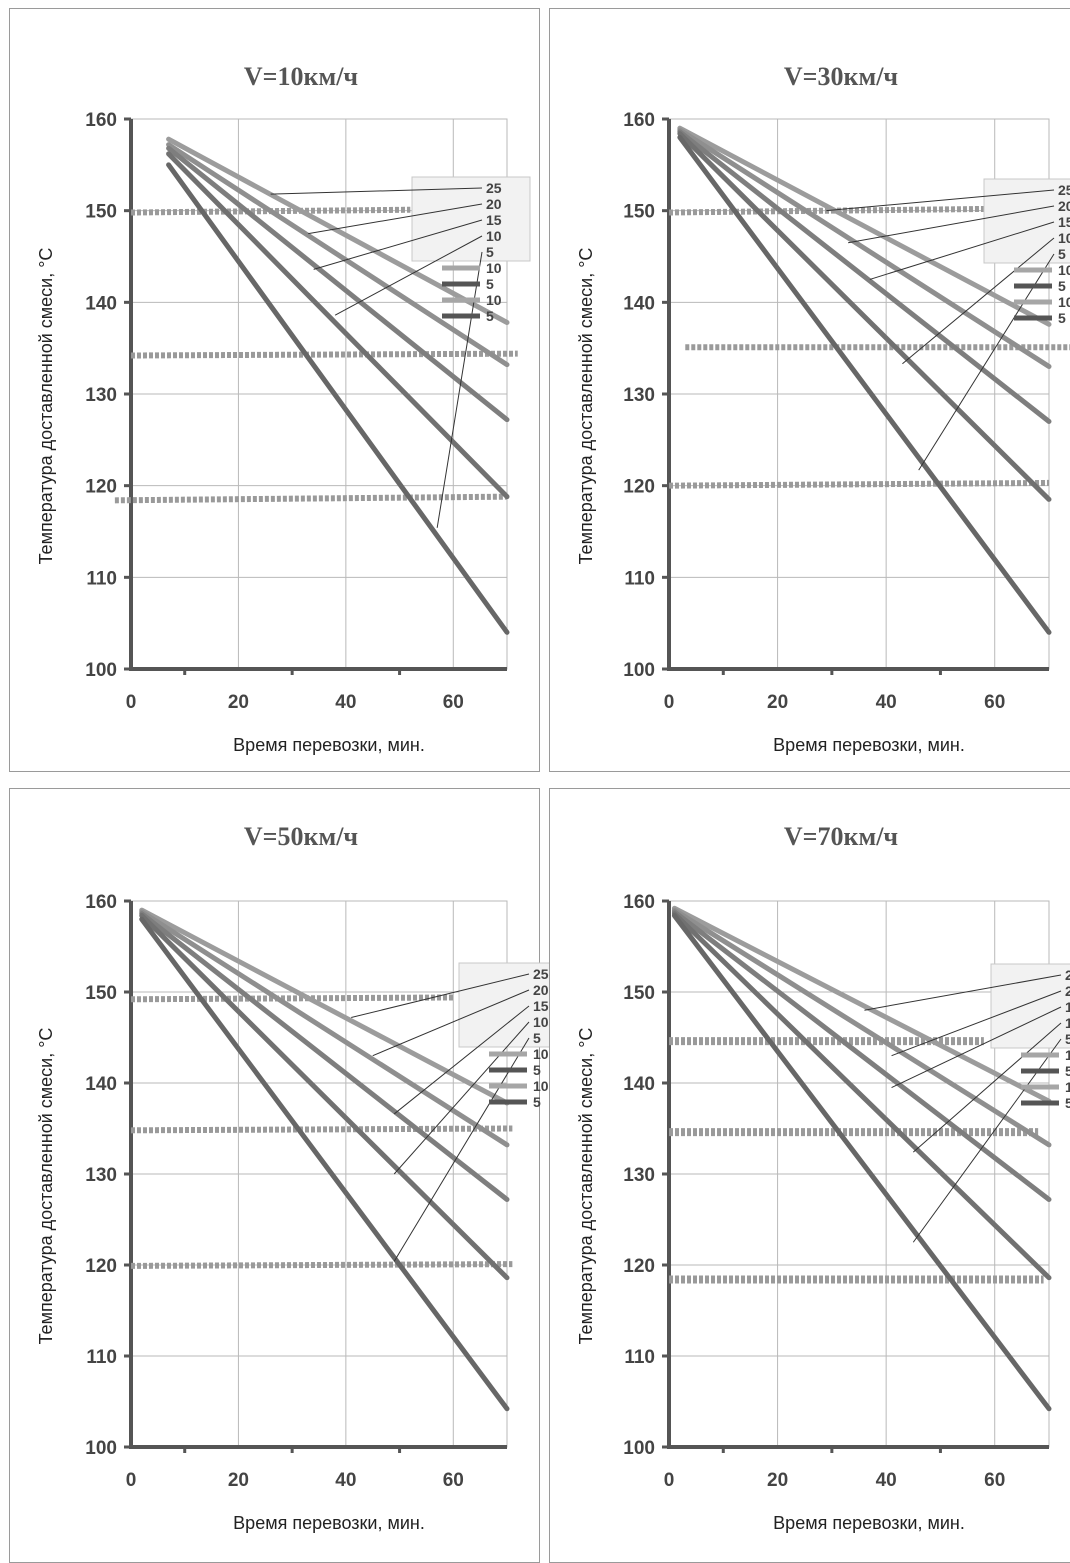 This screenshot has width=1070, height=1563. I want to click on y-axis-label: Температура доставленной смеси, °C, so click(46, 406).